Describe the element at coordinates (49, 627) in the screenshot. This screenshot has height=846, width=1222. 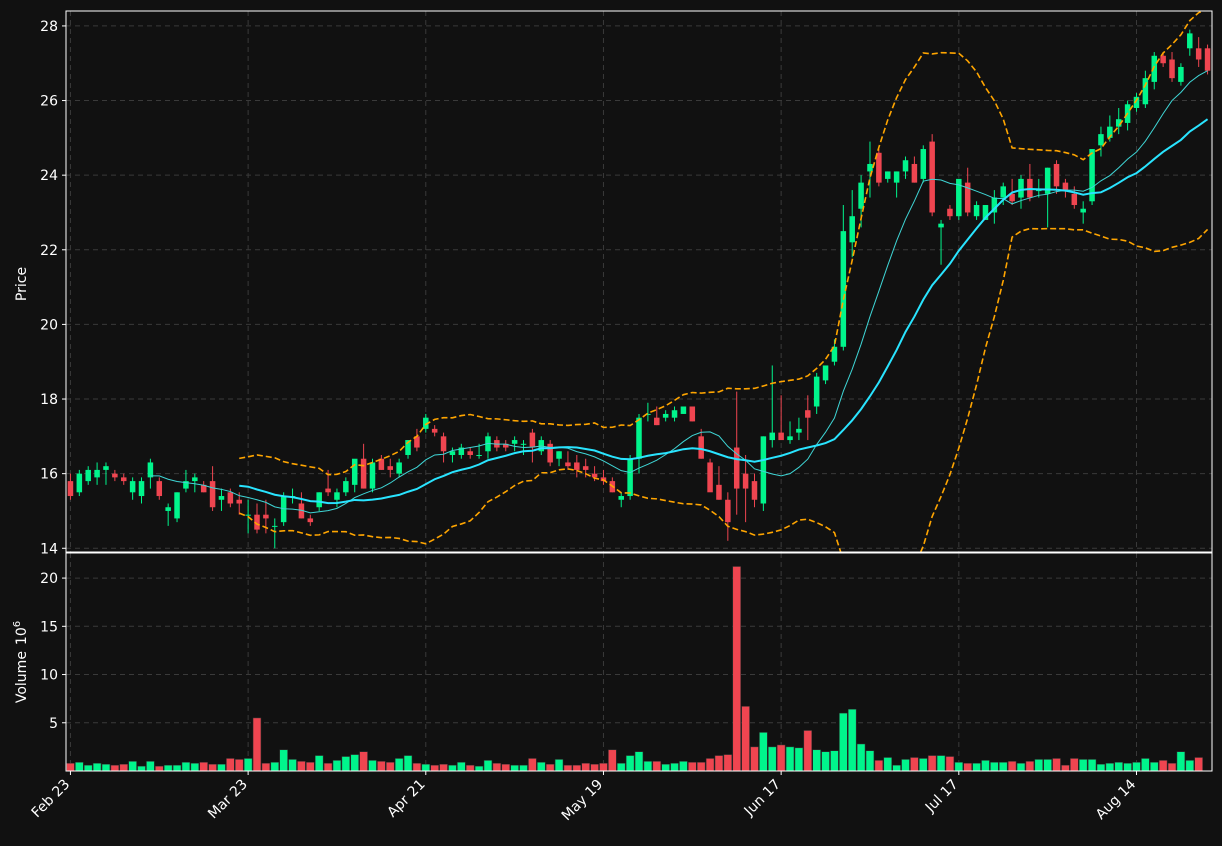
I see `volume-tick-label: 15` at that location.